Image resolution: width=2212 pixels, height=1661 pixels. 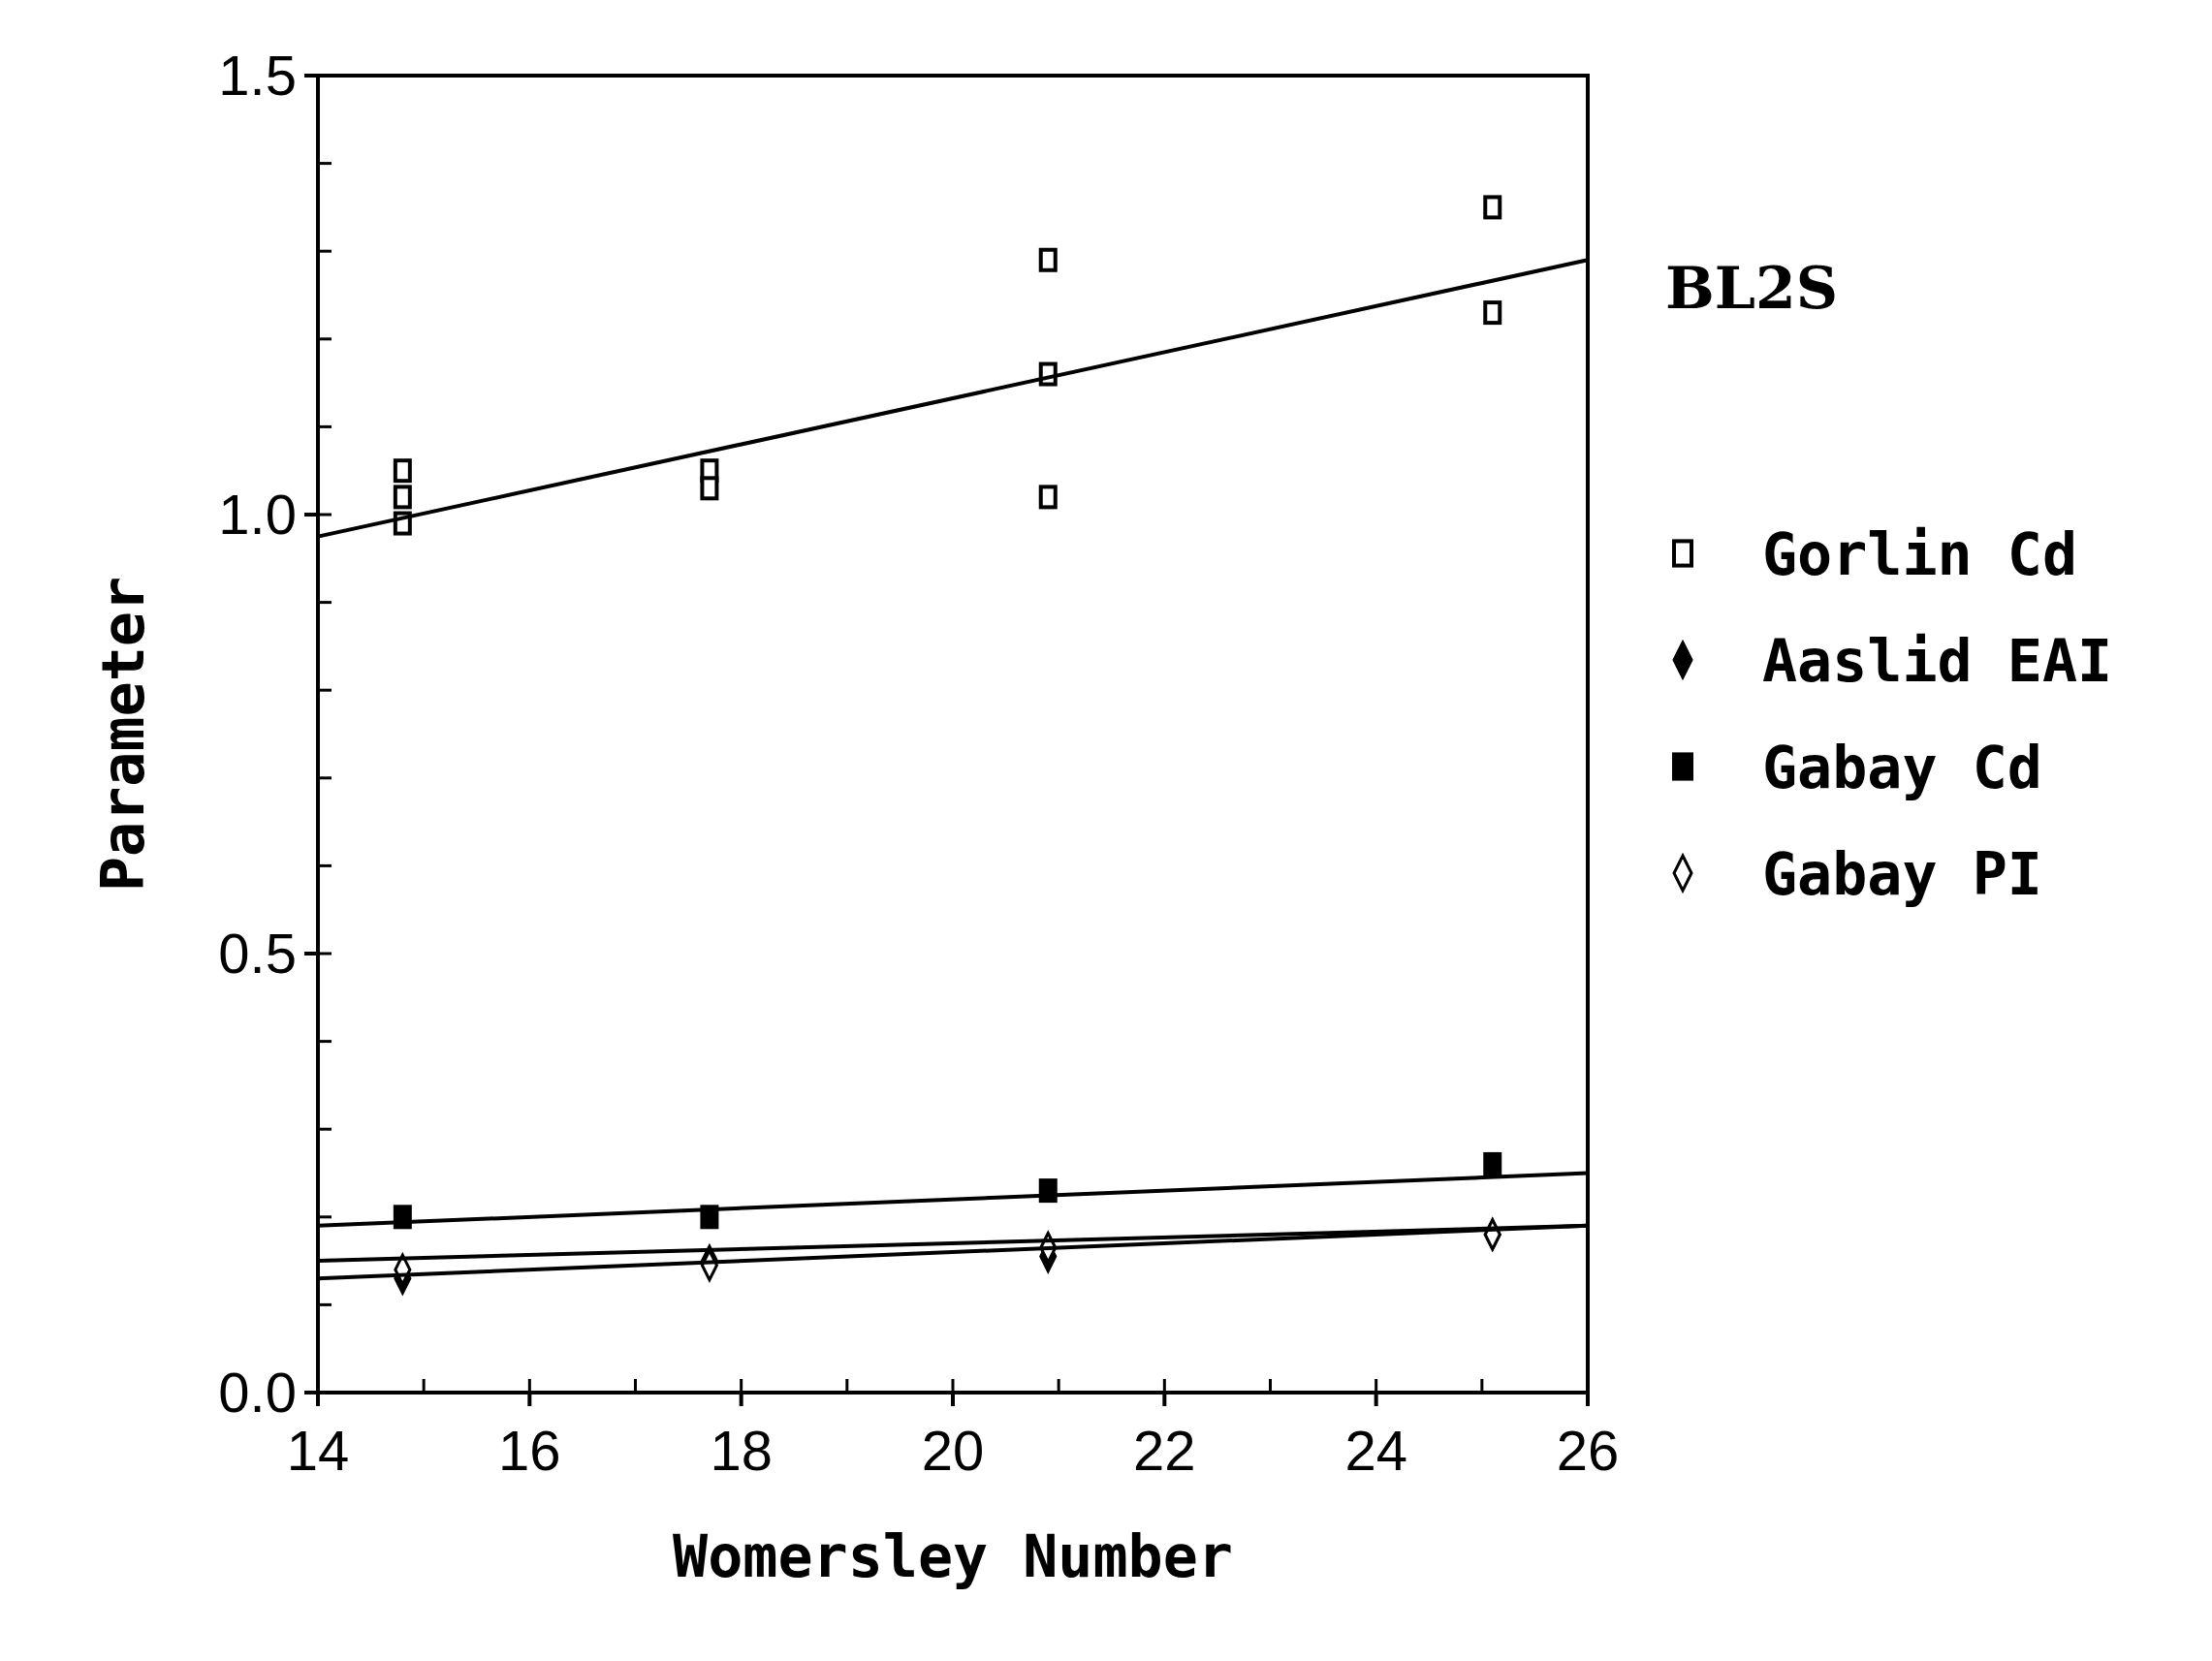 I want to click on x-tick-label: 18, so click(x=741, y=1450).